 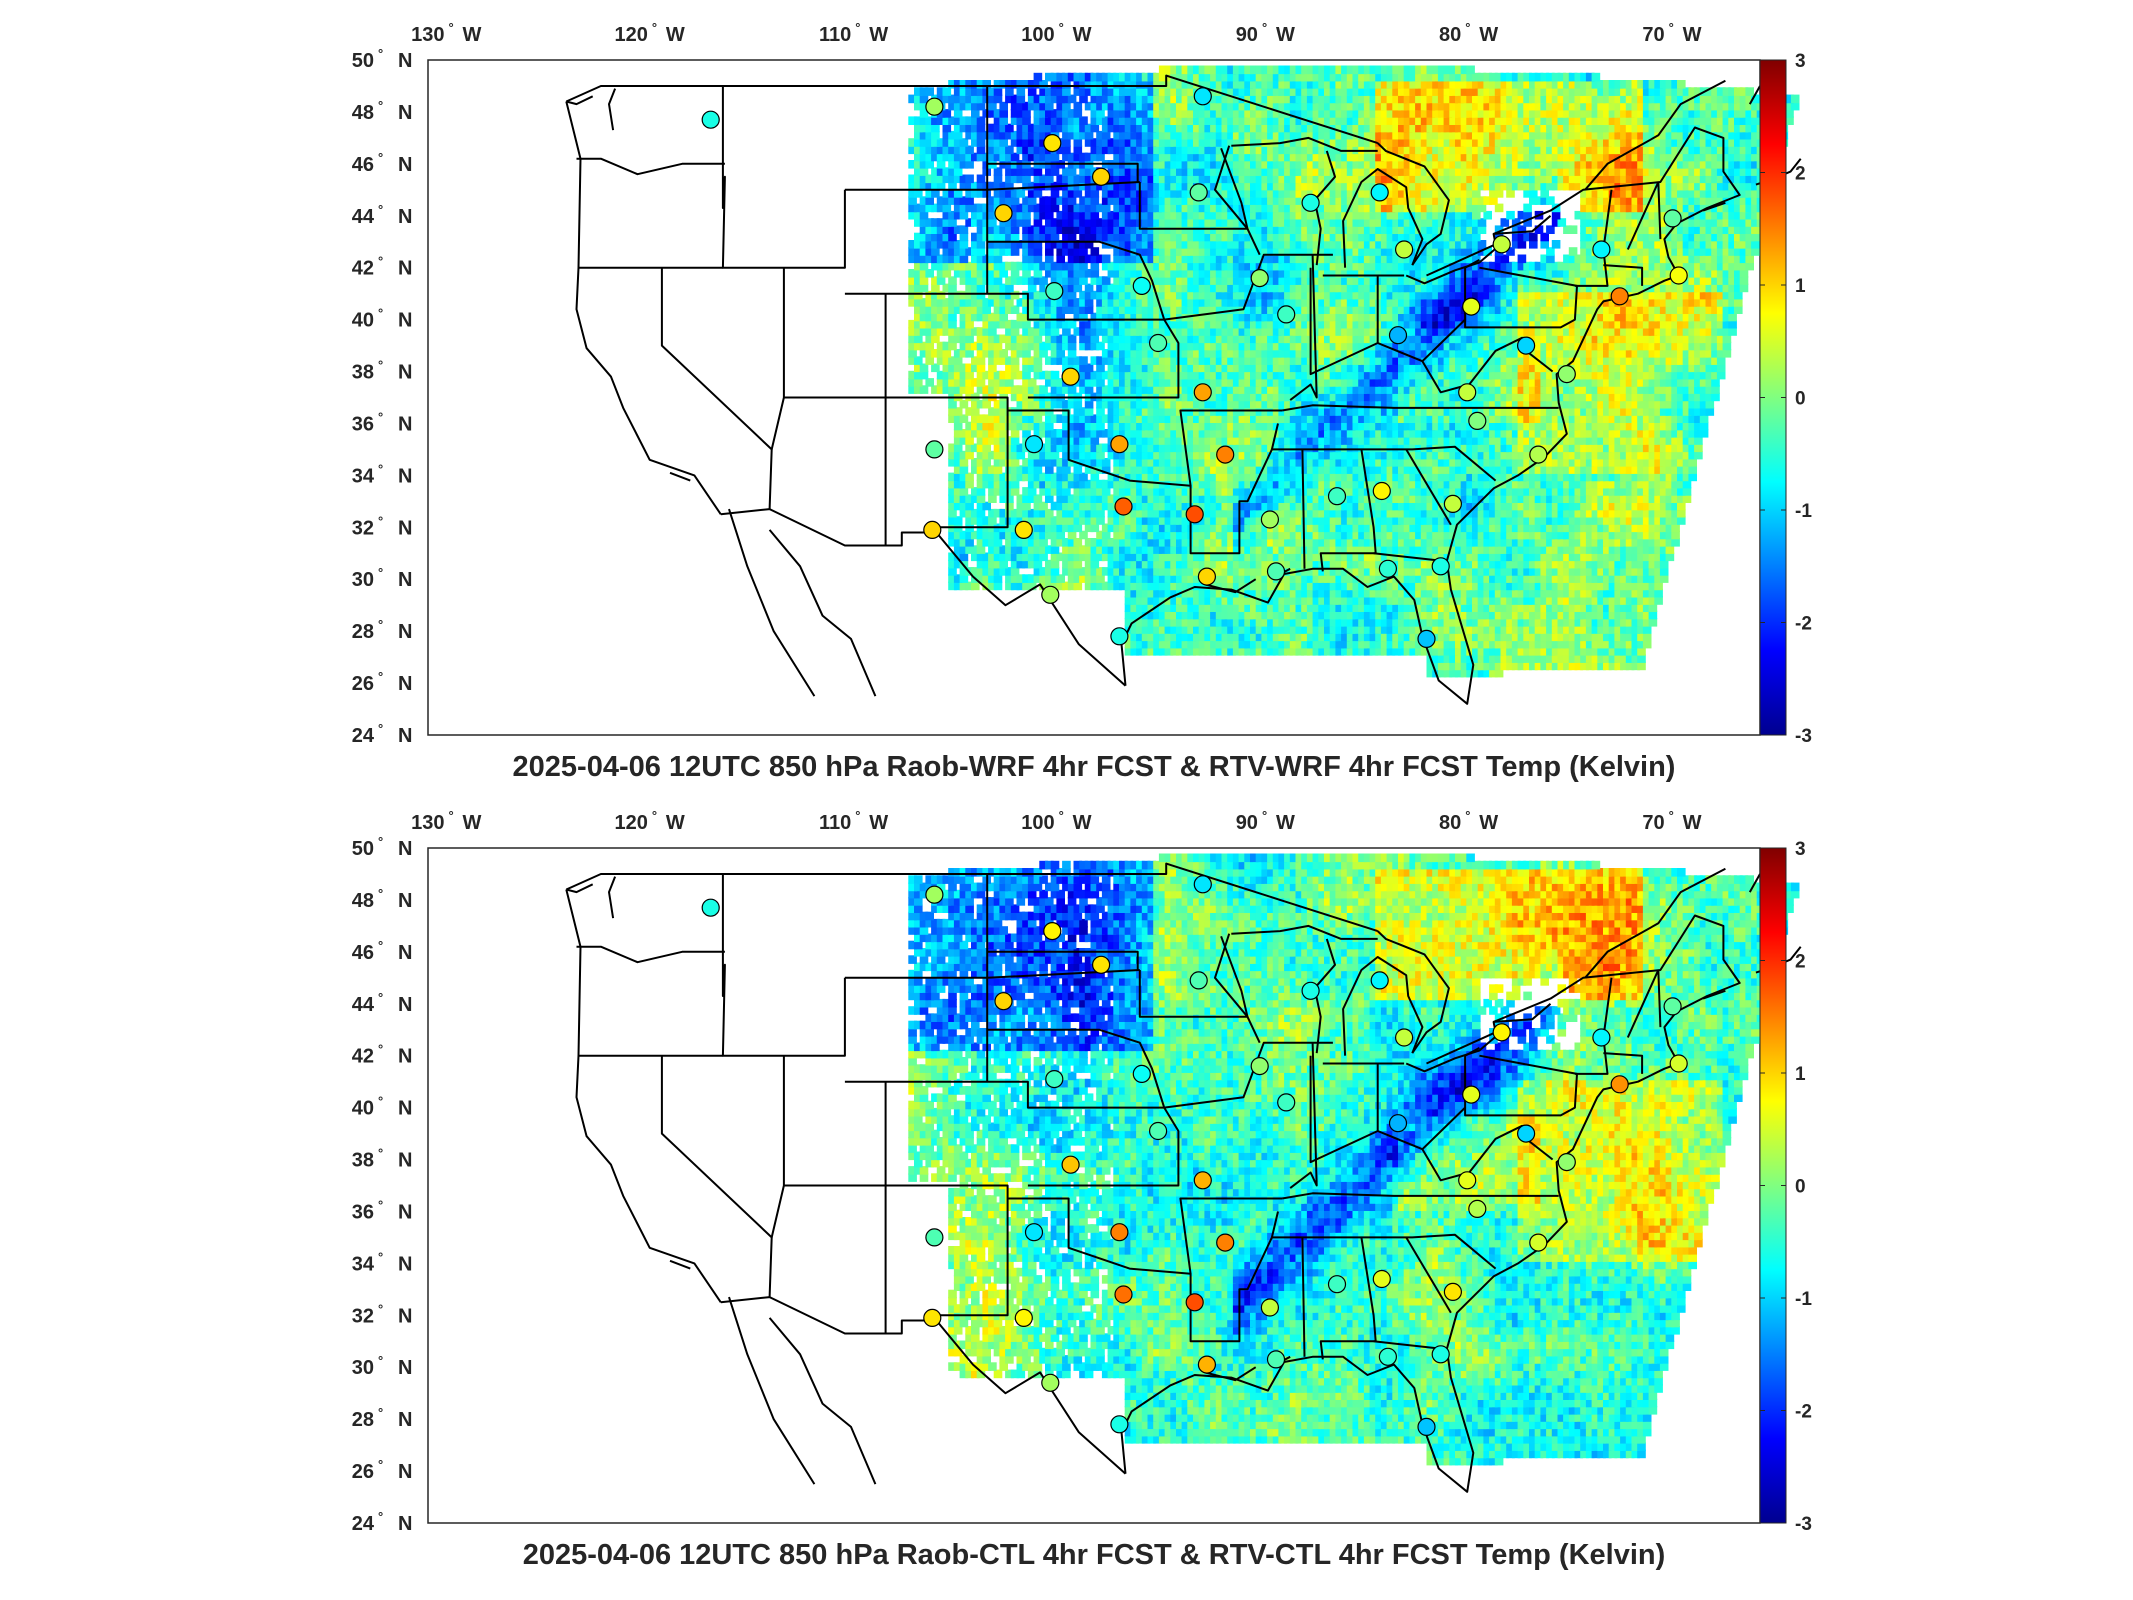 What do you see at coordinates (363, 269) in the screenshot?
I see `latitude-tick-label: 42` at bounding box center [363, 269].